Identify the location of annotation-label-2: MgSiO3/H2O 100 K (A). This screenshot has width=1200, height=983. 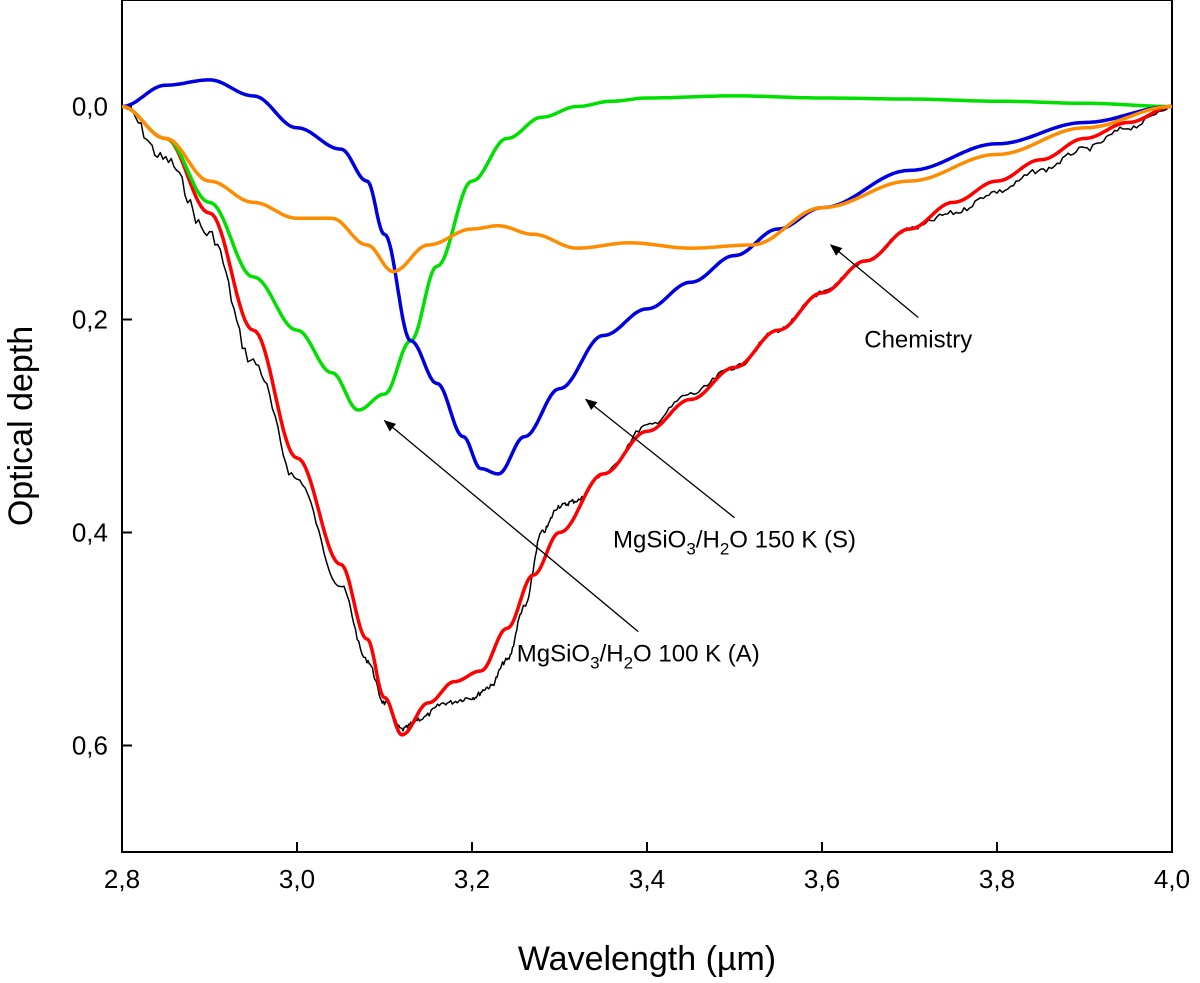
(638, 657).